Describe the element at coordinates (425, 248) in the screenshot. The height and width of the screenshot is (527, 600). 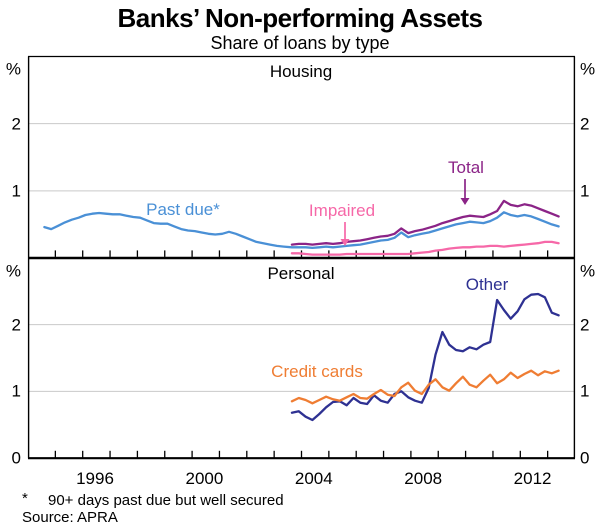
I see `series-line-impaired` at that location.